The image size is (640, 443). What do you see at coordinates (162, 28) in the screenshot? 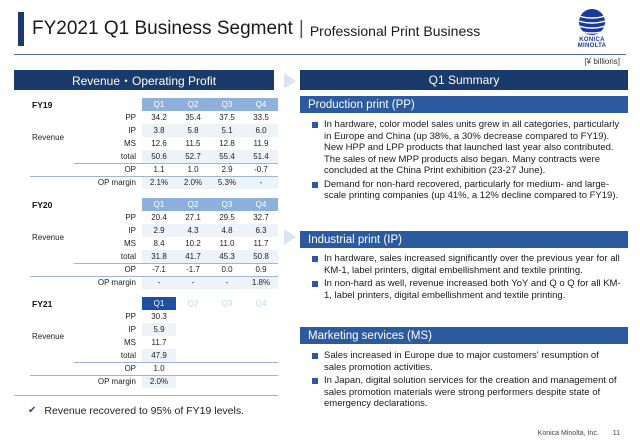
I see `page-title: FY2021 Q1 Business Segment` at bounding box center [162, 28].